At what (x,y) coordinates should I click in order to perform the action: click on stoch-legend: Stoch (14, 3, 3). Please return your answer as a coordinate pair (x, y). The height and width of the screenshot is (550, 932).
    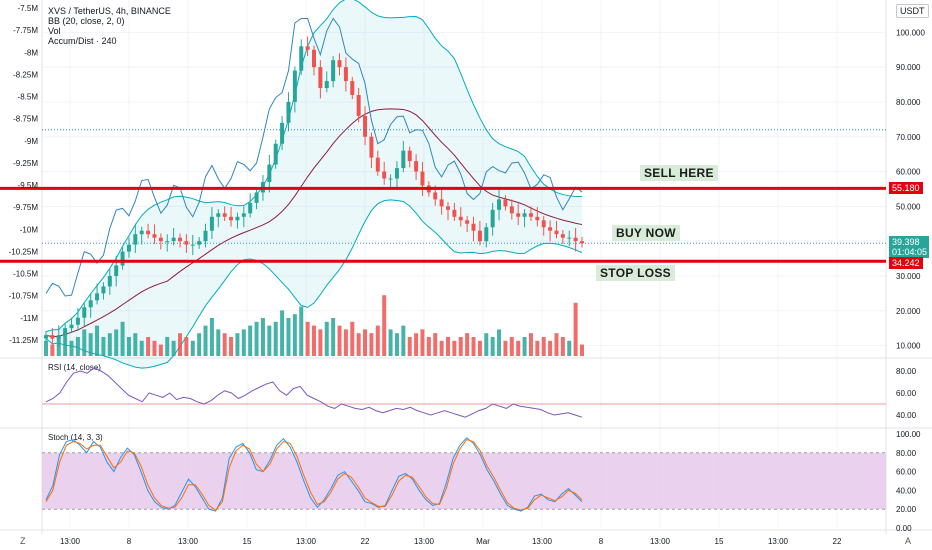
    Looking at the image, I should click on (75, 437).